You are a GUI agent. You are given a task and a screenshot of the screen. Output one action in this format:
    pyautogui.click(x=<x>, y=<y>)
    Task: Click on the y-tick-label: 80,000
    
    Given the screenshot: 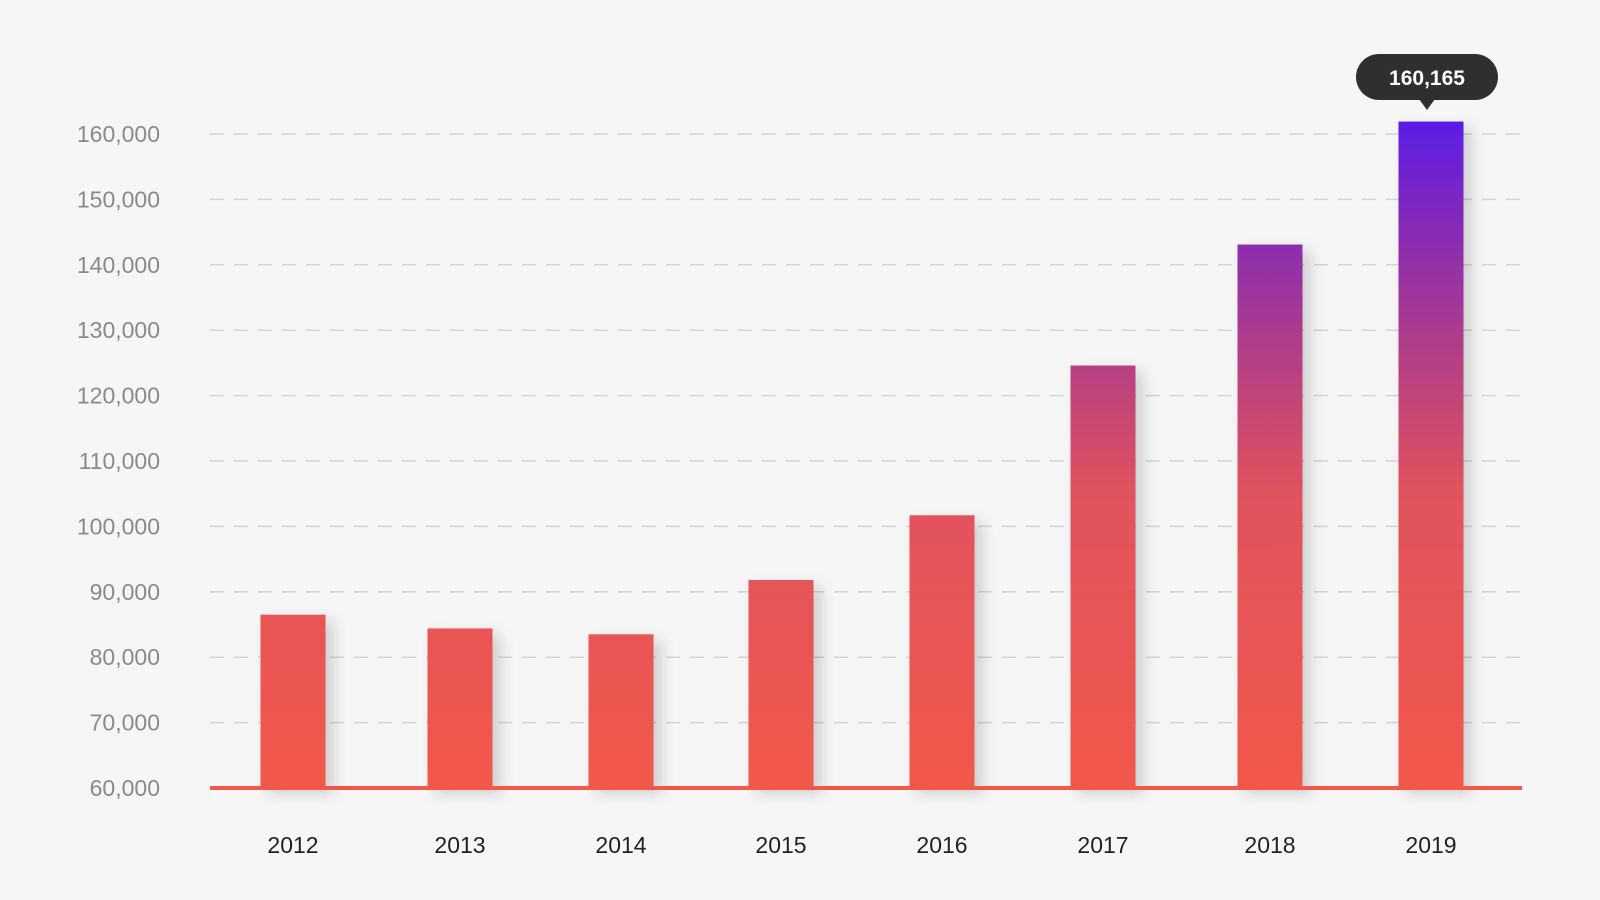 What is the action you would take?
    pyautogui.click(x=125, y=657)
    